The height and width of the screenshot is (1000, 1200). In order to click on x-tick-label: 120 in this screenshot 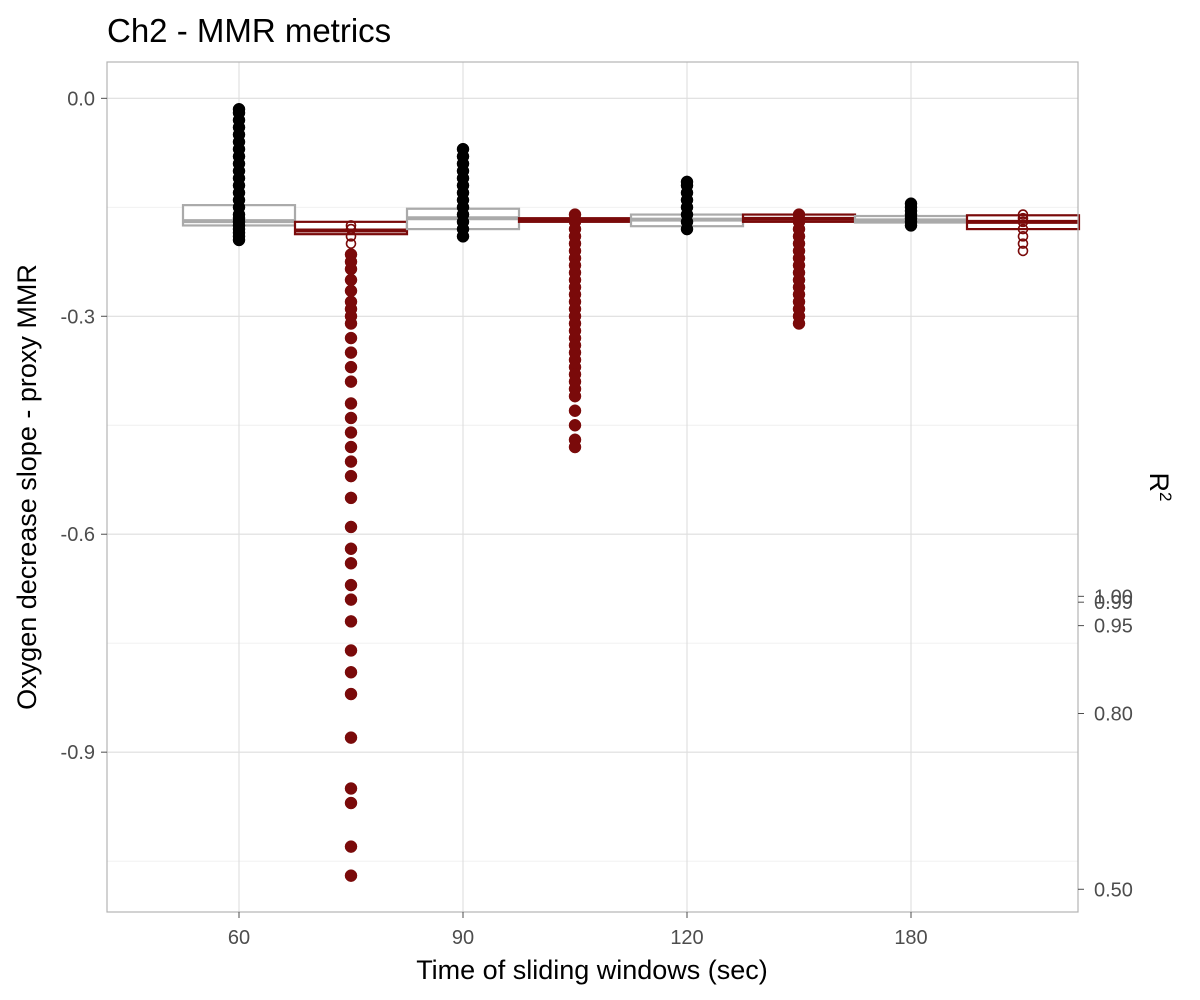, I will do `click(686, 938)`.